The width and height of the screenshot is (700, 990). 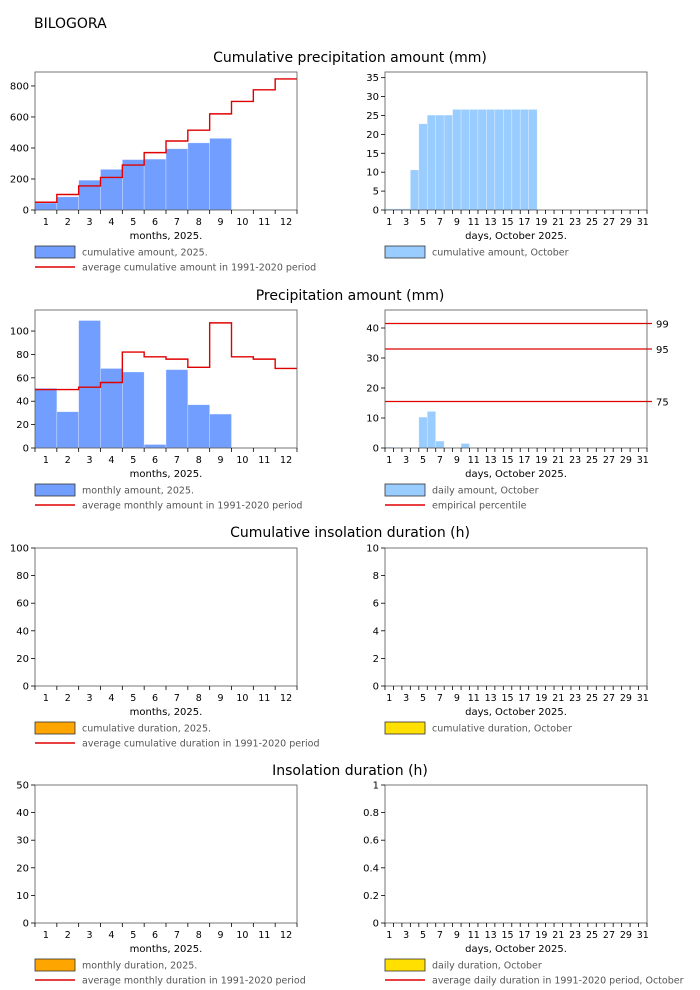 I want to click on cum-precip-daily-xtick-label: 27, so click(x=609, y=222).